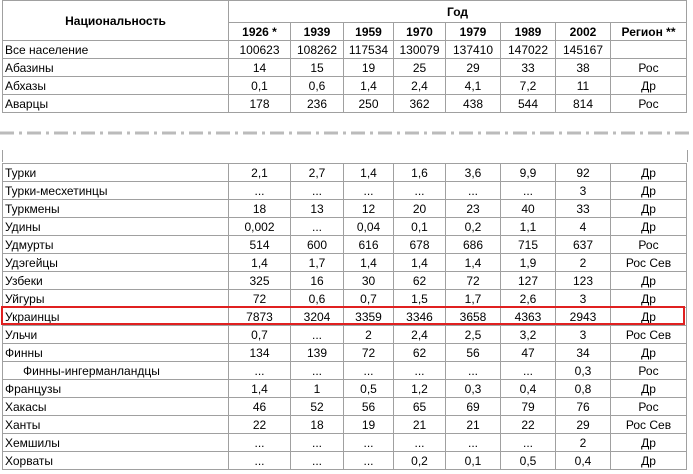 The width and height of the screenshot is (693, 474). What do you see at coordinates (583, 334) in the screenshot?
I see `cell: 3` at bounding box center [583, 334].